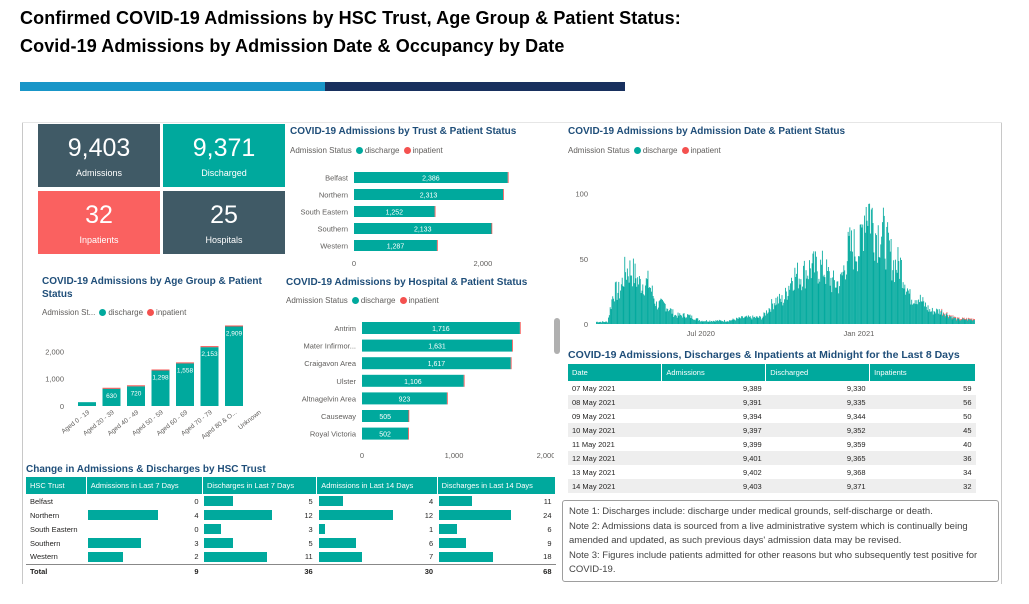 The width and height of the screenshot is (1029, 604). What do you see at coordinates (429, 194) in the screenshot?
I see `trust-bar-discharge` at bounding box center [429, 194].